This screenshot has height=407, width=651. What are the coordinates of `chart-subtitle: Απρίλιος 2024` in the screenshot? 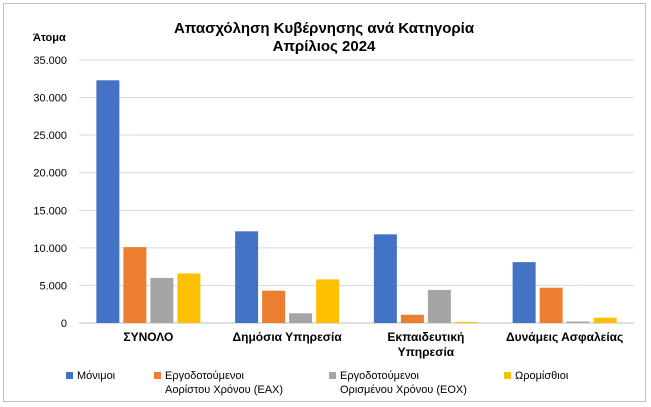 It's located at (324, 46).